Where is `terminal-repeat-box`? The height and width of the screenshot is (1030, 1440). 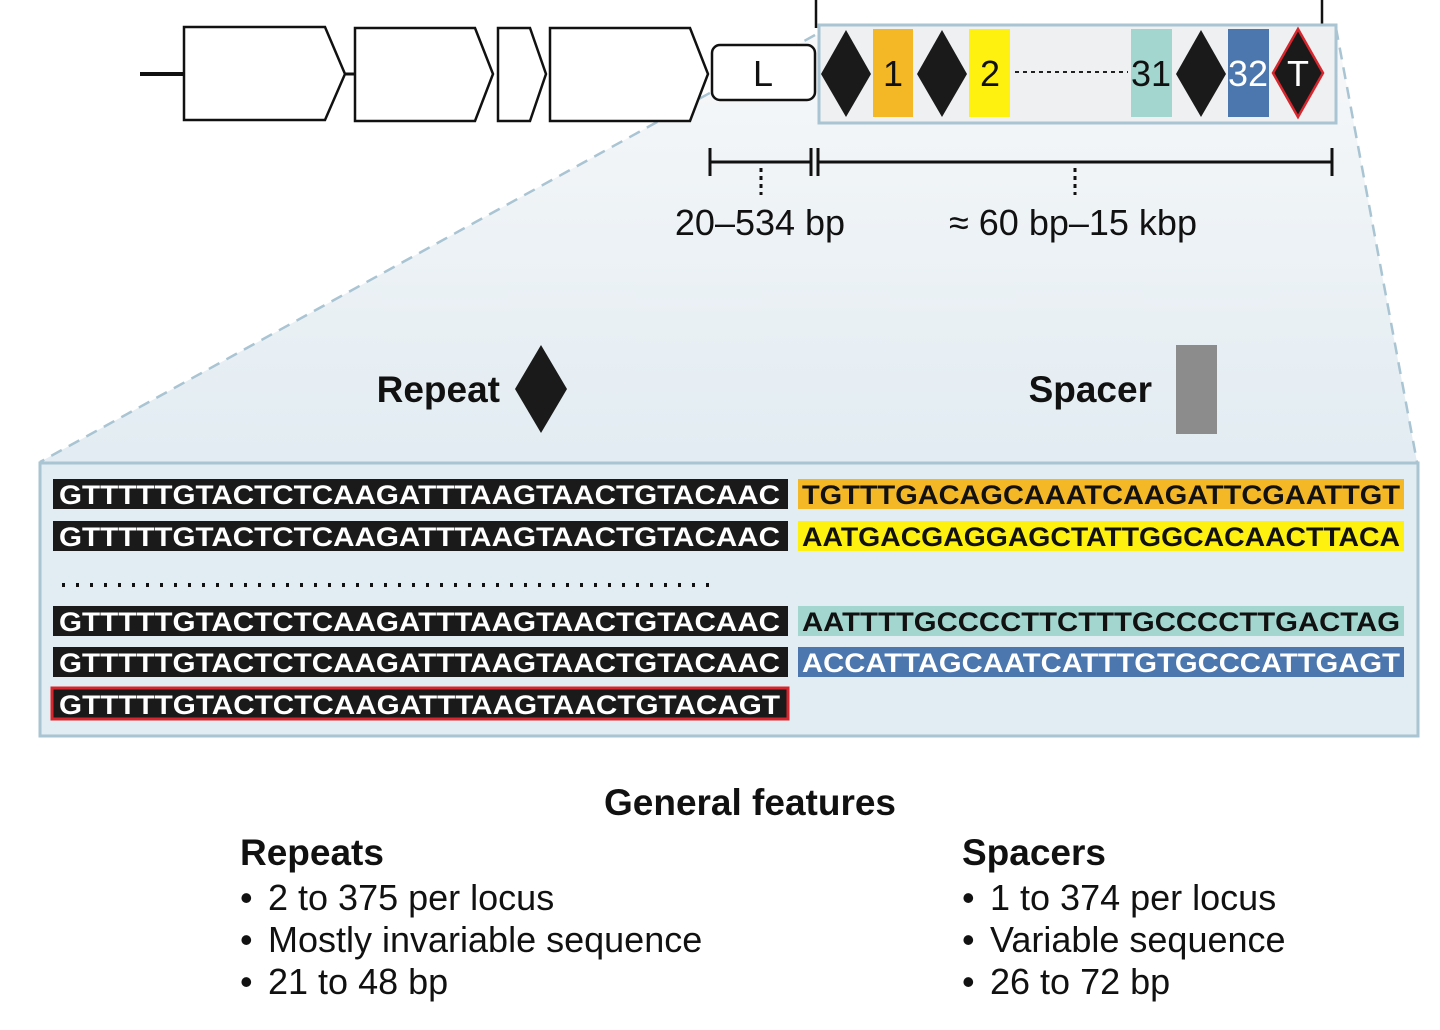 terminal-repeat-box is located at coordinates (420, 703).